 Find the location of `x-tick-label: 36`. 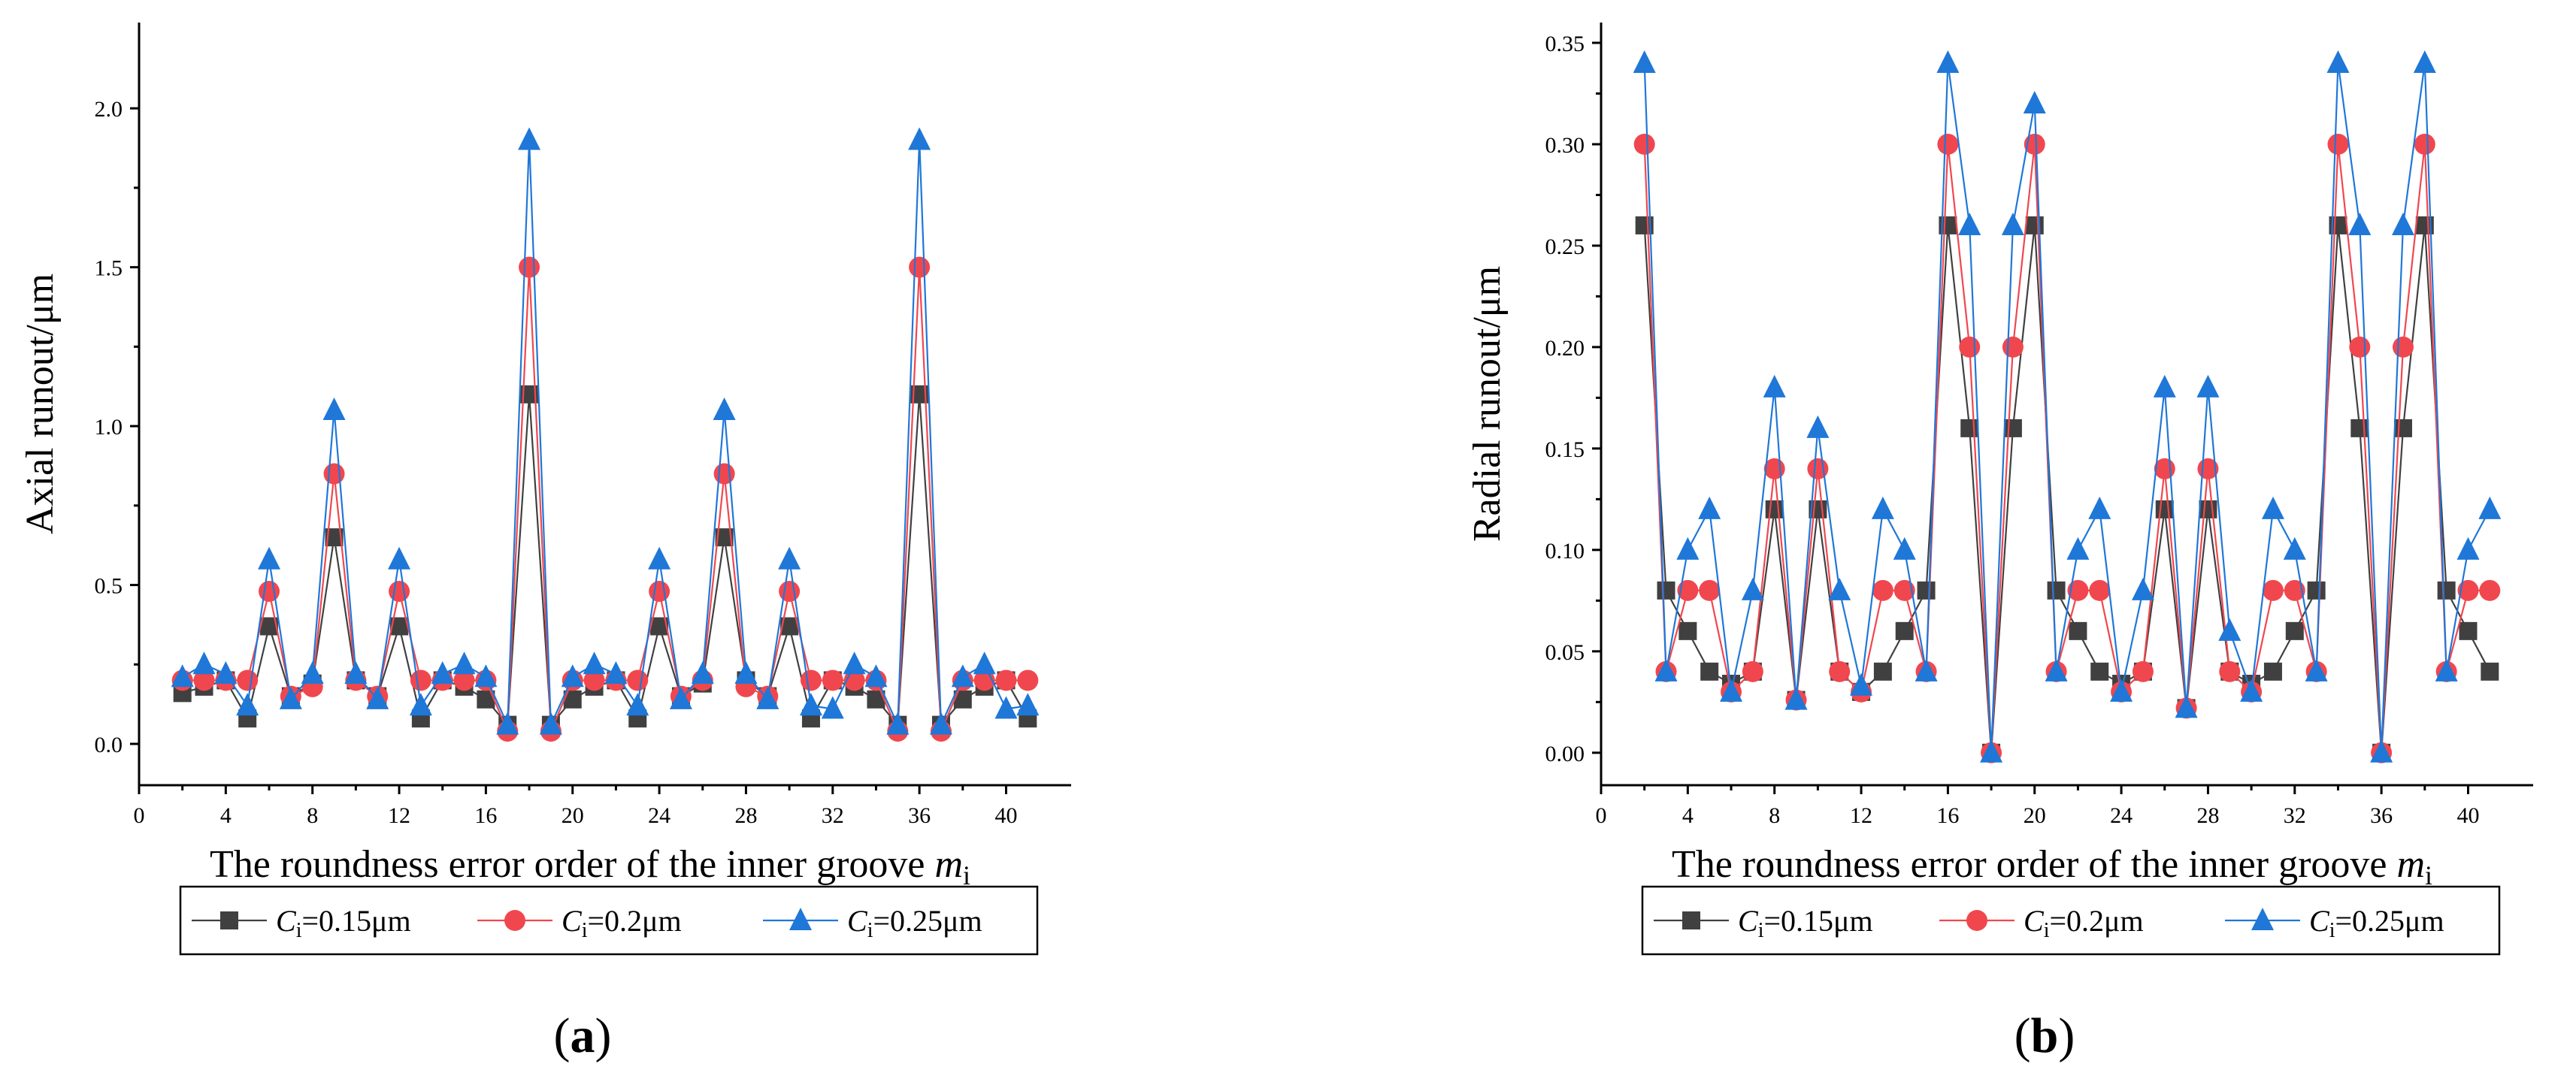

x-tick-label: 36 is located at coordinates (919, 816).